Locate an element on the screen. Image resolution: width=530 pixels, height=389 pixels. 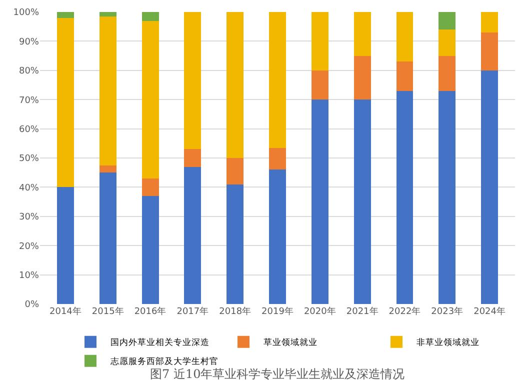
y-tick-label: 50% is located at coordinates (29, 159).